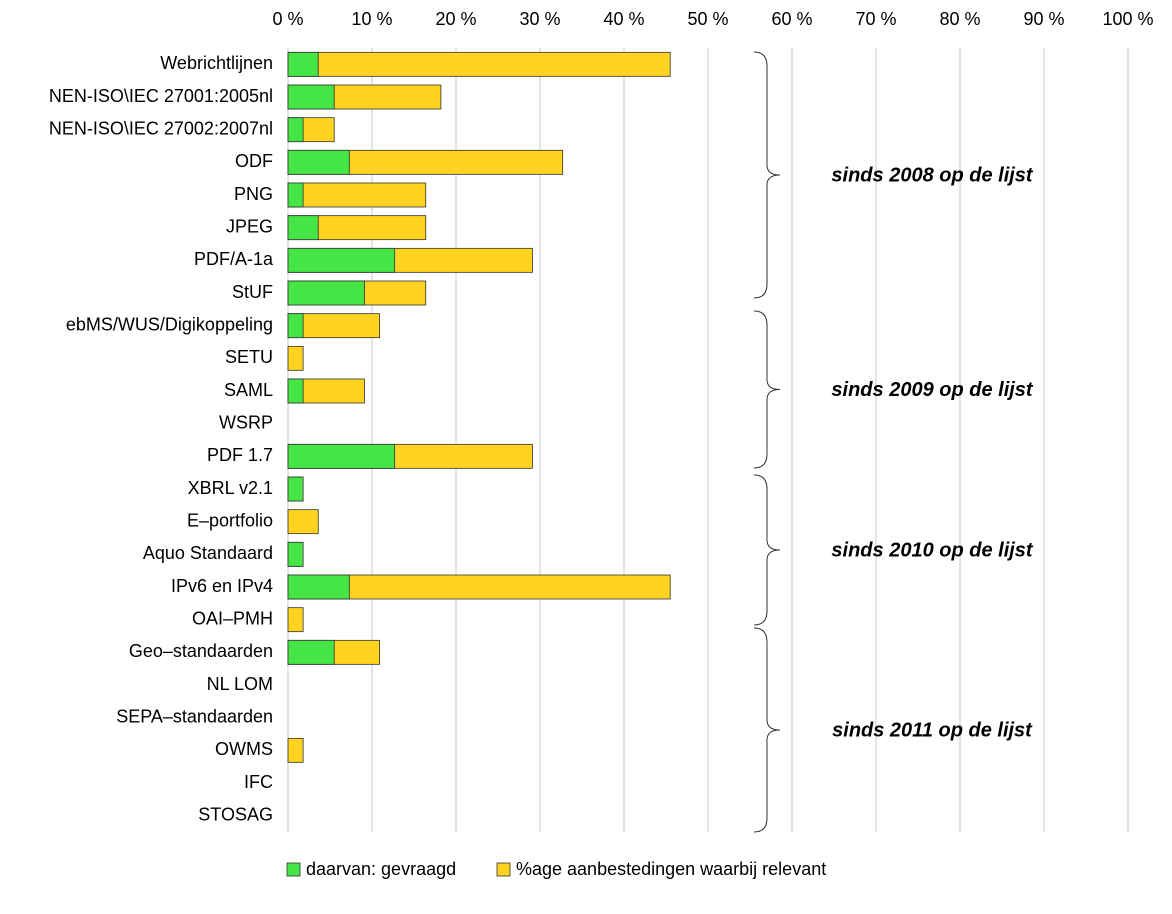  Describe the element at coordinates (671, 869) in the screenshot. I see `legend-label: %age aanbestedingen waarbij relevant` at that location.